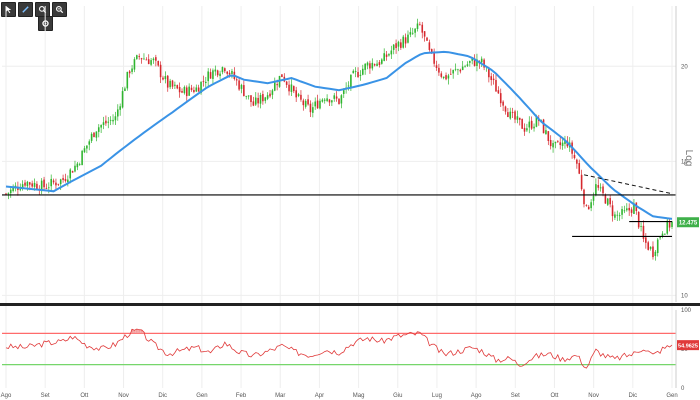 This screenshot has width=700, height=400. Describe the element at coordinates (6, 396) in the screenshot. I see `month-label: Ago` at that location.